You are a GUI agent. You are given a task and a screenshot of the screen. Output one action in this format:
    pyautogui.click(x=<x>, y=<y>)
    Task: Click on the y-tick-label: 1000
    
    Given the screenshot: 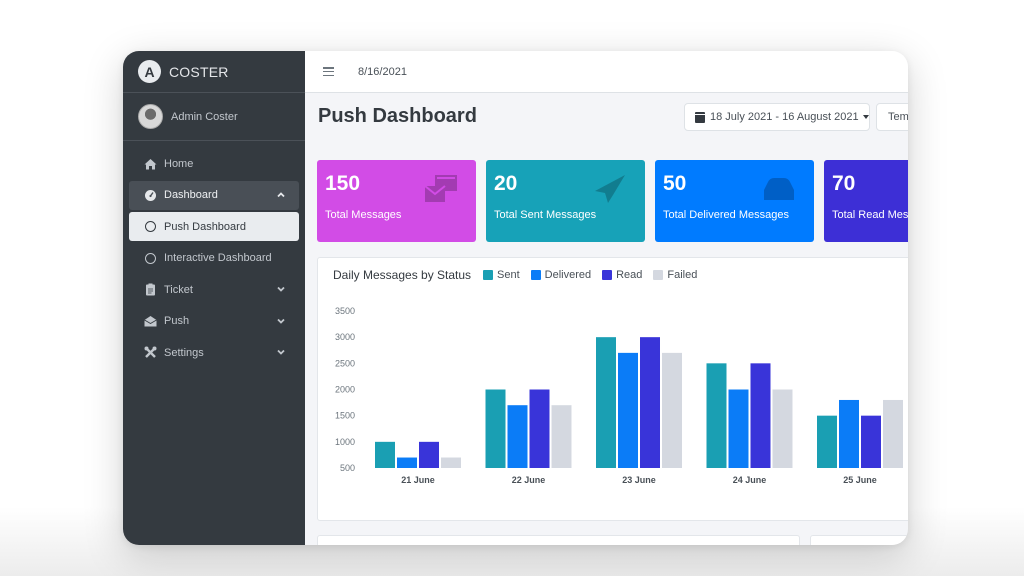 What is the action you would take?
    pyautogui.click(x=345, y=442)
    